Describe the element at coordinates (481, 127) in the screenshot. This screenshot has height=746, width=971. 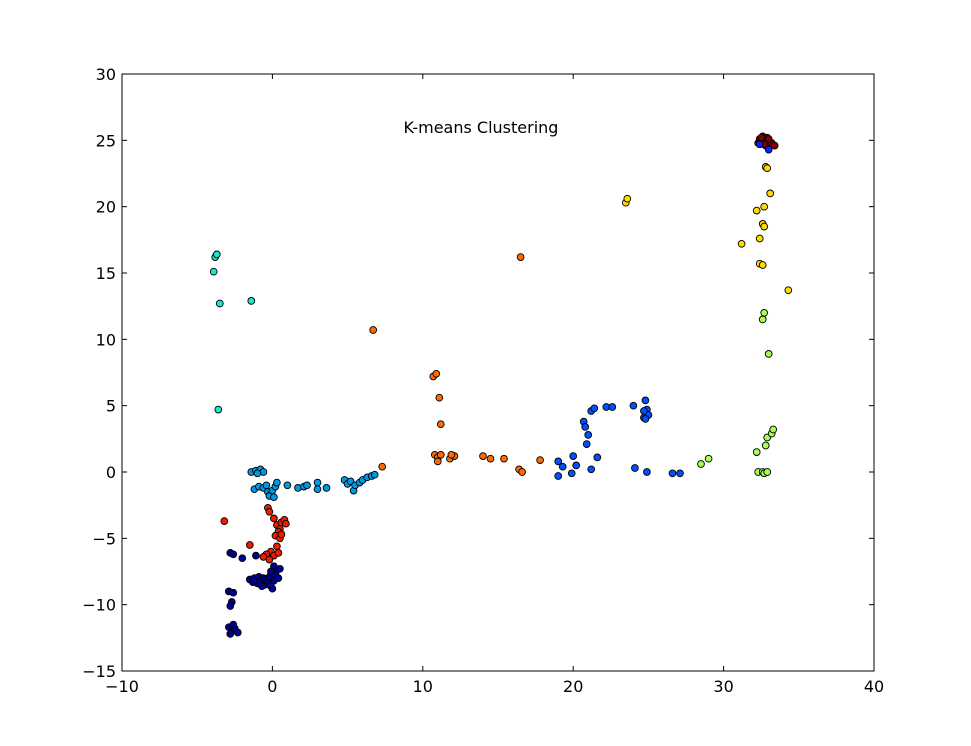
I see `chart-title: K-means Clustering` at that location.